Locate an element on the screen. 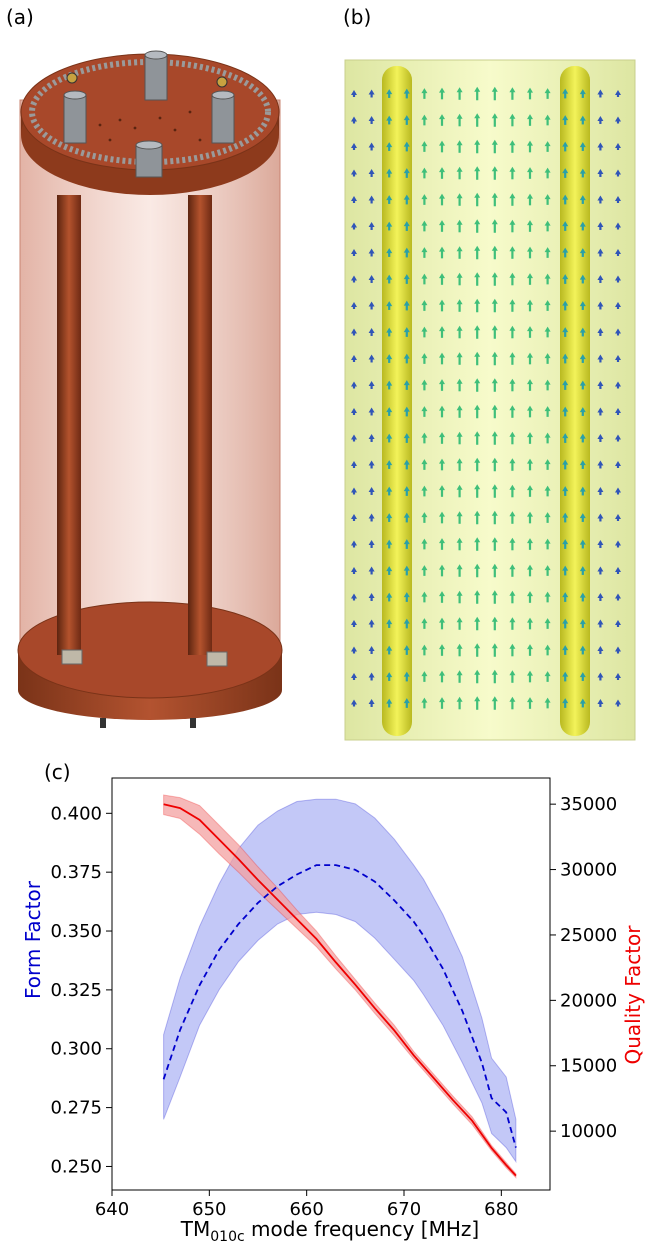 The height and width of the screenshot is (1241, 657). y-tick-label-right: 10000 is located at coordinates (588, 1131).